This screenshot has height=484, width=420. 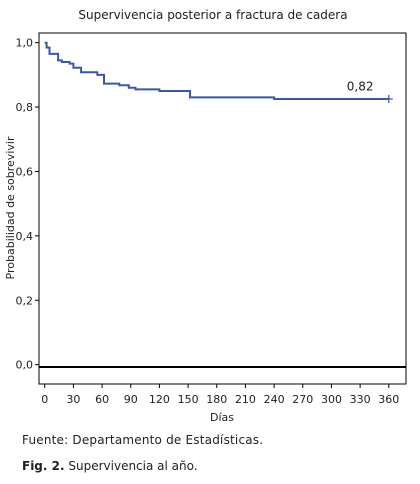 What do you see at coordinates (302, 399) in the screenshot?
I see `x-tick-label: 270` at bounding box center [302, 399].